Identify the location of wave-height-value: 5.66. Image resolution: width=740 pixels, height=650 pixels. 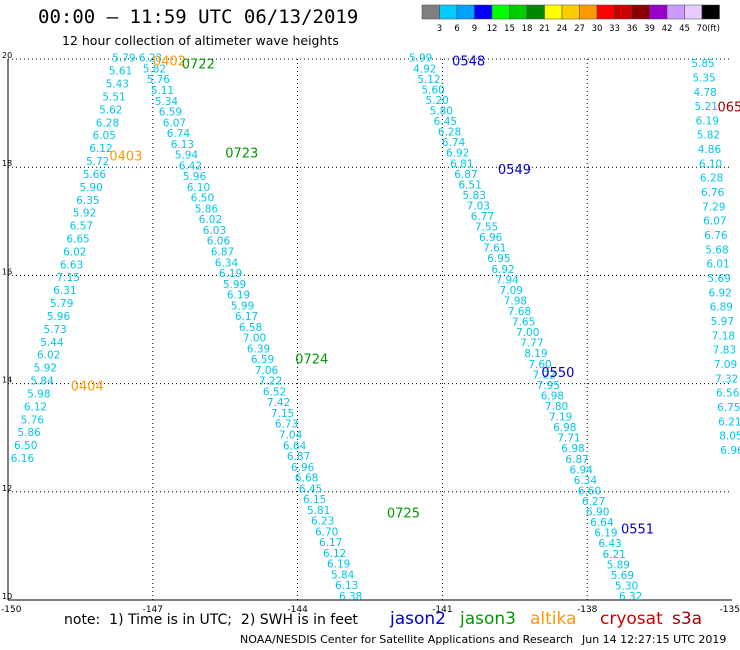
(95, 175).